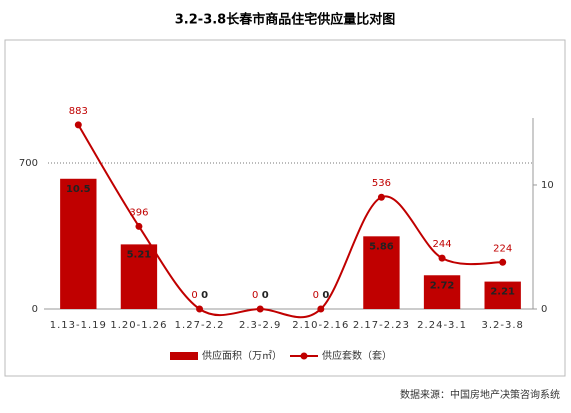 This screenshot has height=413, width=571. Describe the element at coordinates (442, 285) in the screenshot. I see `bar-value-label: 2.72` at that location.